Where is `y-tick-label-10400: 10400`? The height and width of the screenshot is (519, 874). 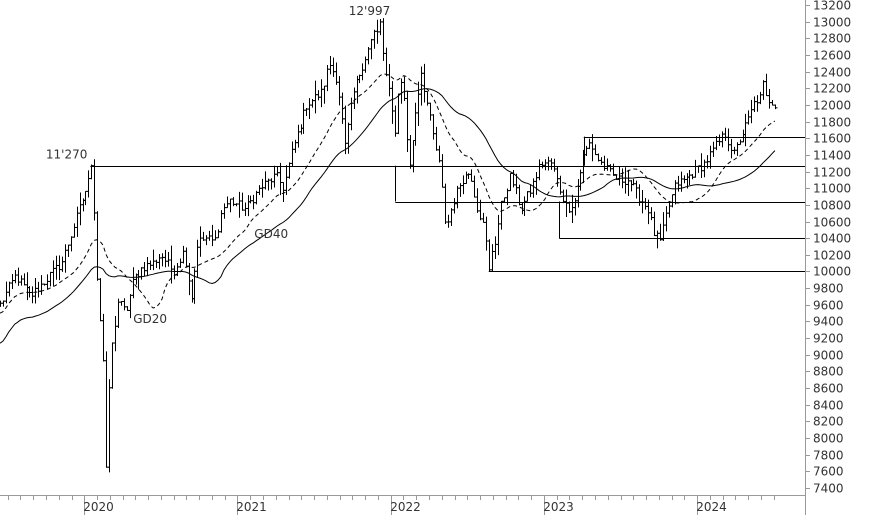
y-tick-label-10400: 10400 is located at coordinates (832, 239).